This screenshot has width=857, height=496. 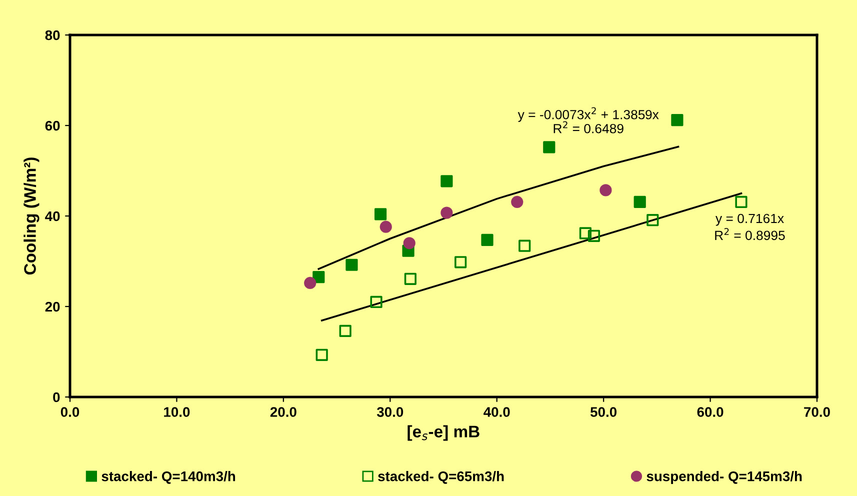 What do you see at coordinates (390, 412) in the screenshot?
I see `x-tick-label: 30.0` at bounding box center [390, 412].